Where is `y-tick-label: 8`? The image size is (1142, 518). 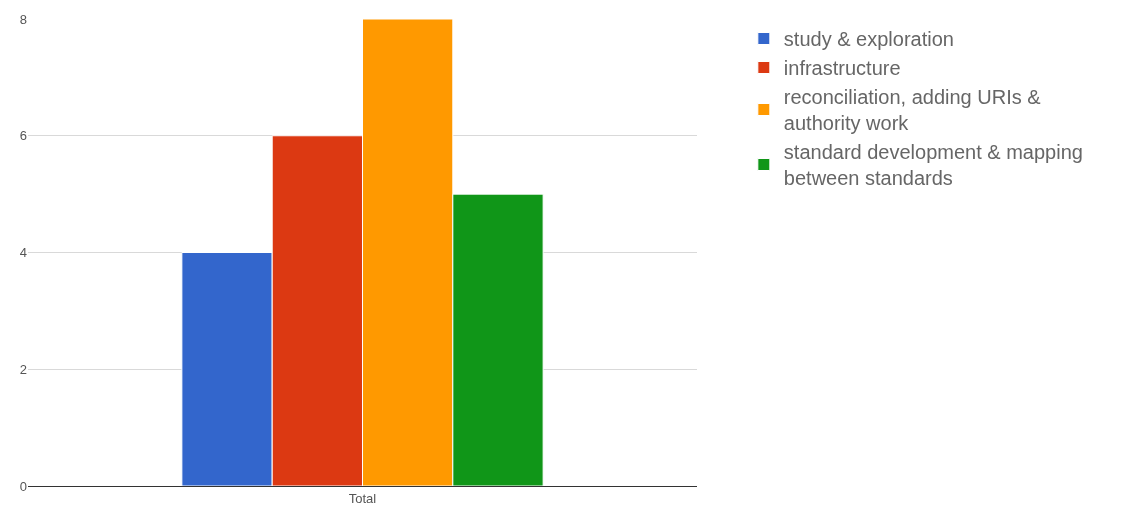
y-tick-label: 8 is located at coordinates (23, 19).